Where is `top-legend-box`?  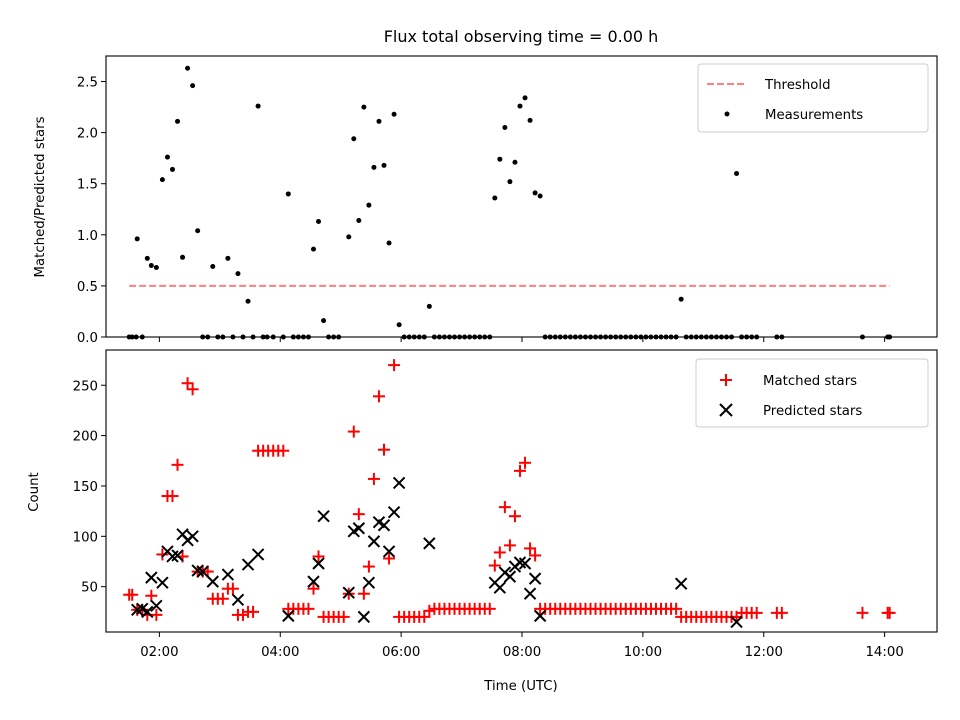
top-legend-box is located at coordinates (813, 98).